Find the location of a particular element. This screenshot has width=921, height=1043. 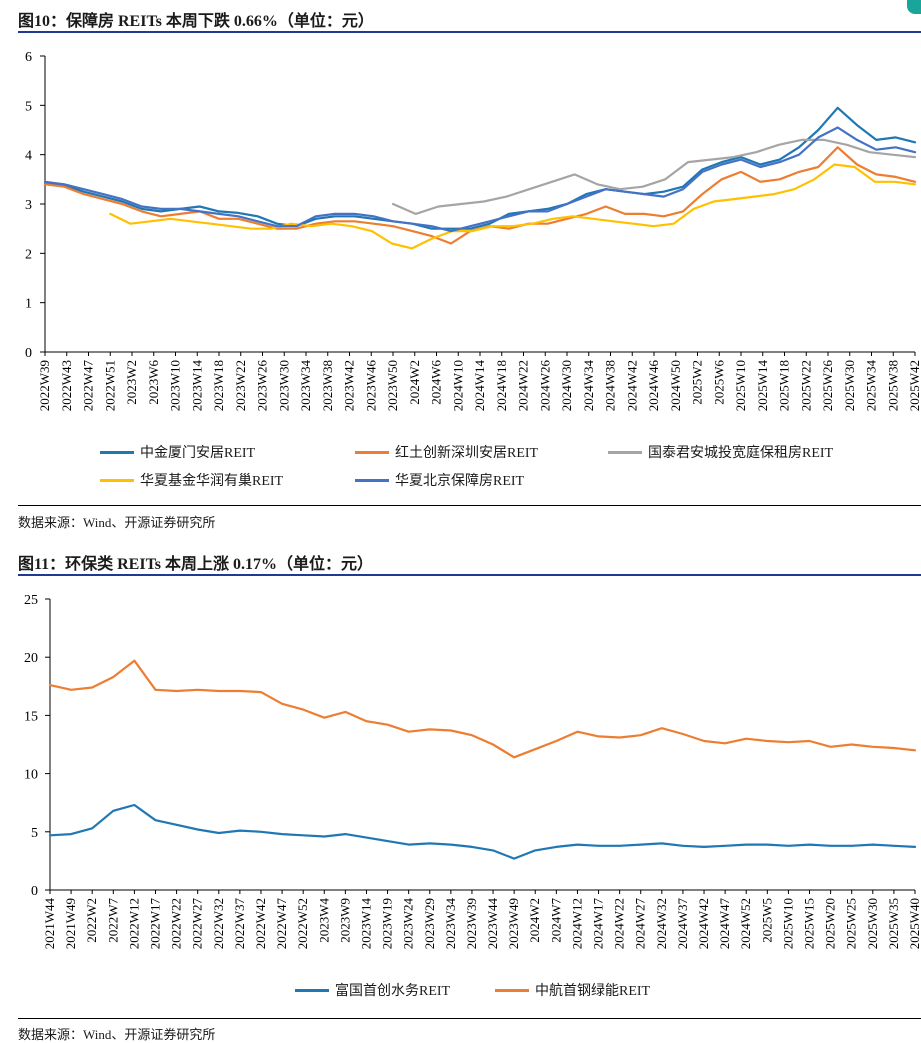

y-tick-label: 25 is located at coordinates (31, 600).